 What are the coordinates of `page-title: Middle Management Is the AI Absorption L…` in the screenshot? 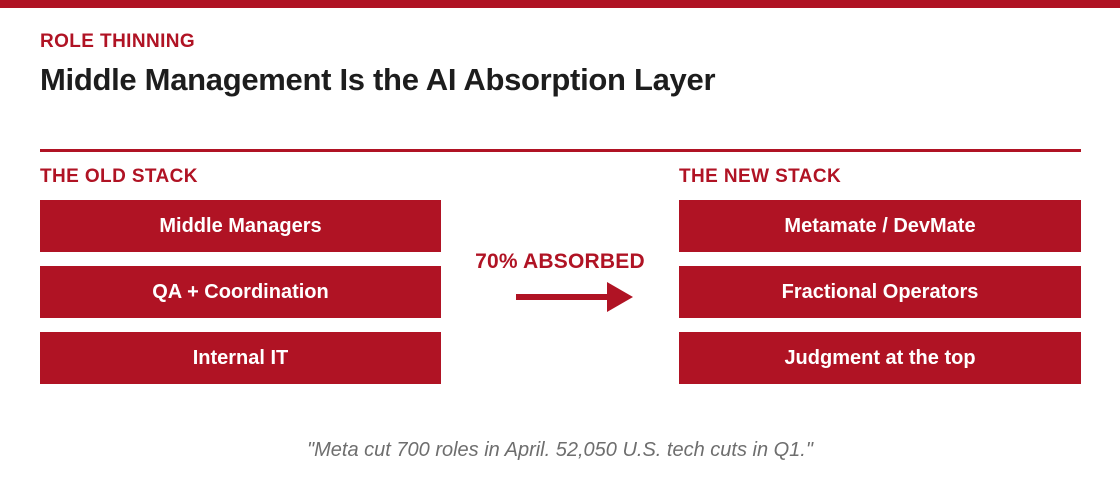 It's located at (378, 79).